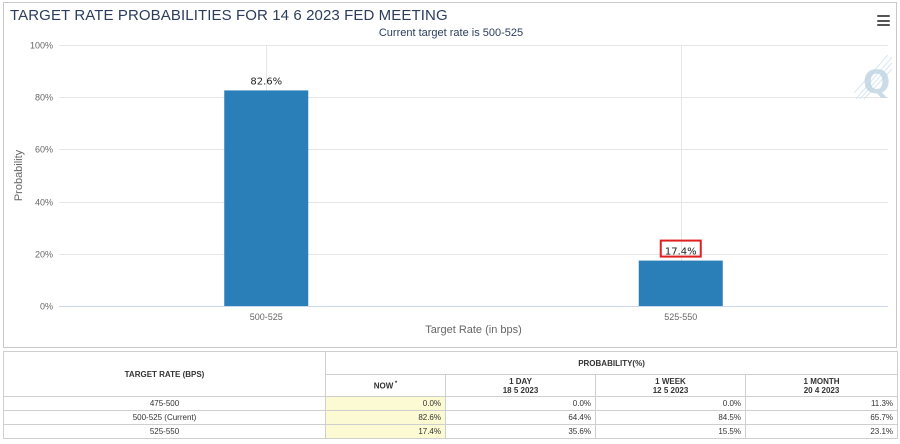  What do you see at coordinates (19, 175) in the screenshot?
I see `y-axis-title: Probability` at bounding box center [19, 175].